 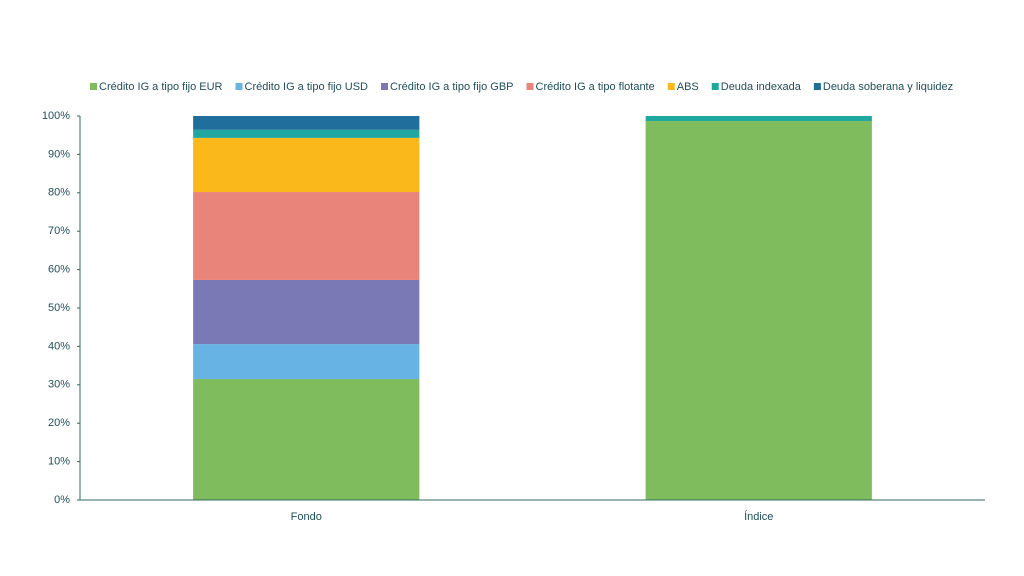 What do you see at coordinates (758, 516) in the screenshot?
I see `x-tick-label: Índice` at bounding box center [758, 516].